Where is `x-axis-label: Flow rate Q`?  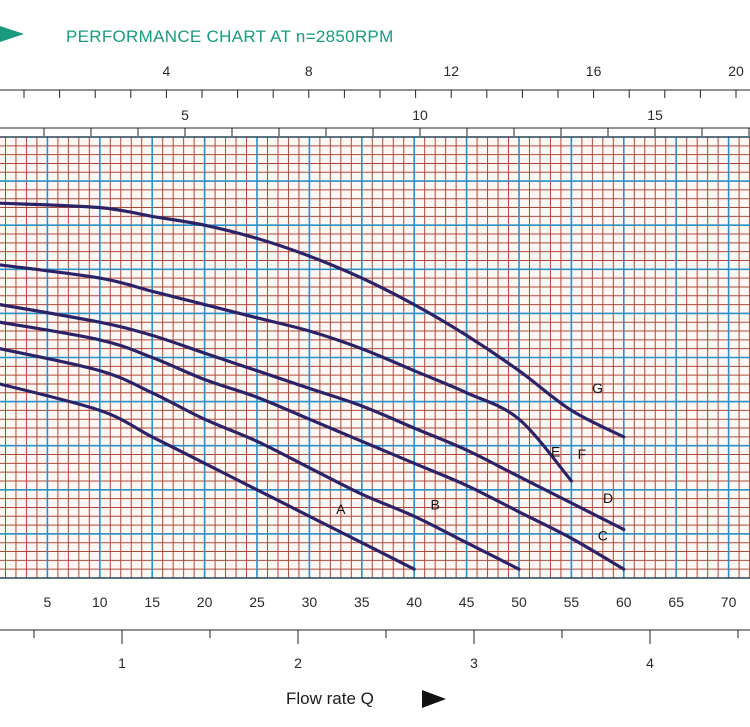 x-axis-label: Flow rate Q is located at coordinates (330, 698).